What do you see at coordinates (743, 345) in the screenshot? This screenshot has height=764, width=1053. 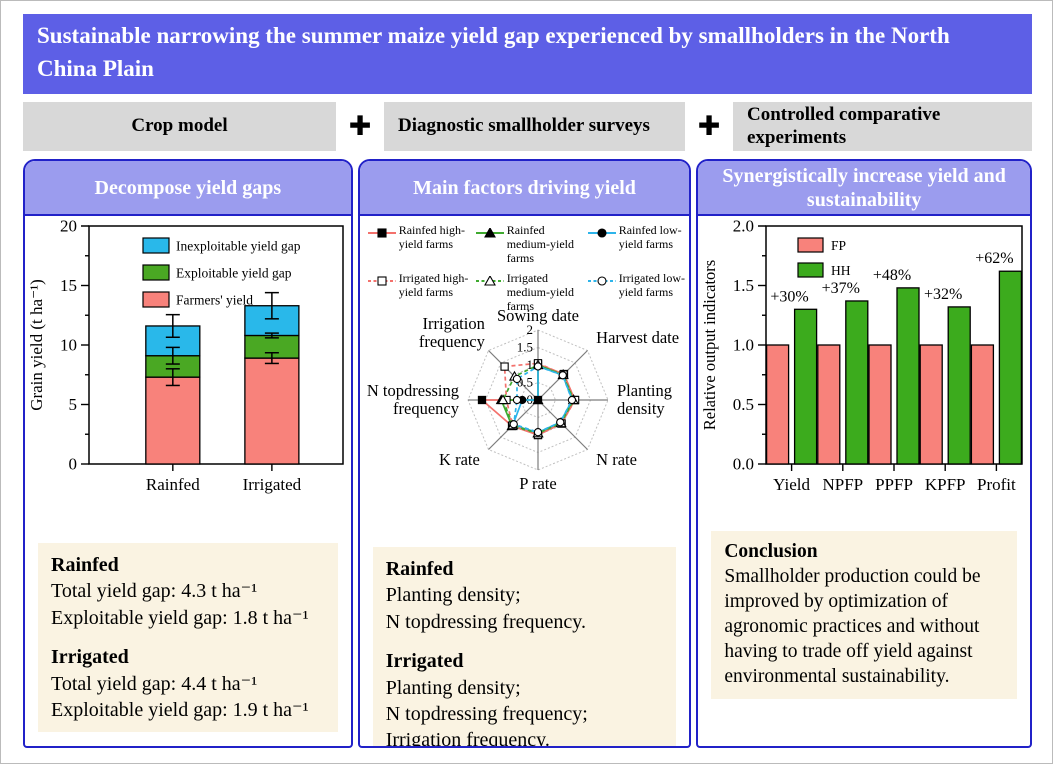 I see `svg-text: 1.0` at bounding box center [743, 345].